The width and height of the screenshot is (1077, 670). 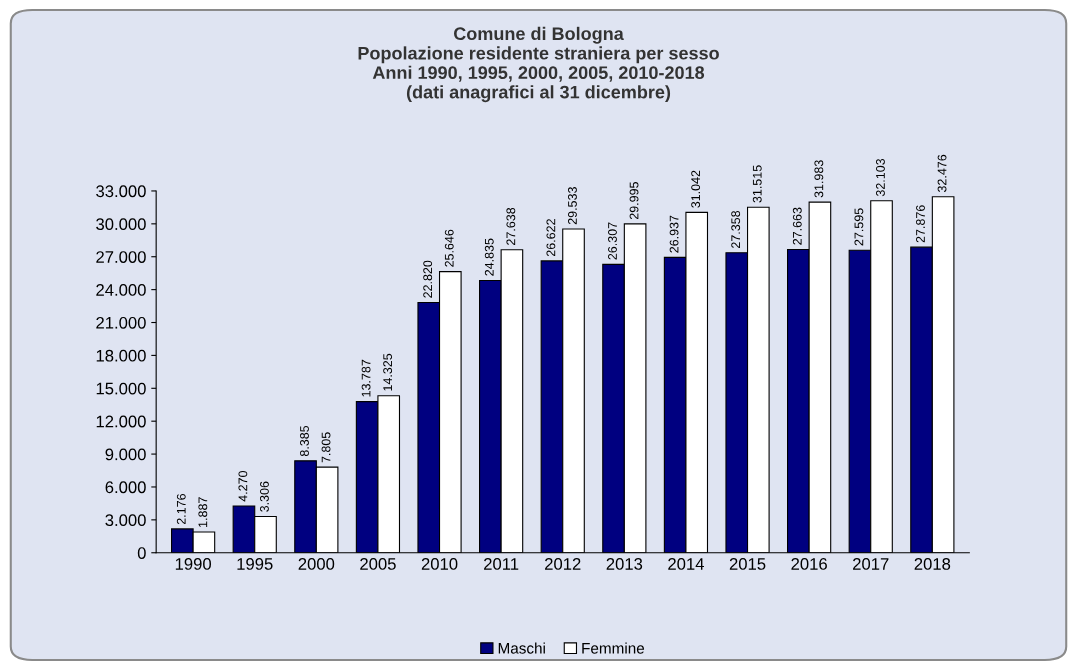 What do you see at coordinates (121, 290) in the screenshot?
I see `y-tick-label: 24.000` at bounding box center [121, 290].